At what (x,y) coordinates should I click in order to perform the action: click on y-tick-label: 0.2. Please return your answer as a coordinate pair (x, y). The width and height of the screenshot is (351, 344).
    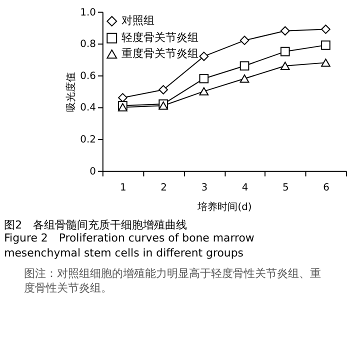
    Looking at the image, I should click on (88, 140).